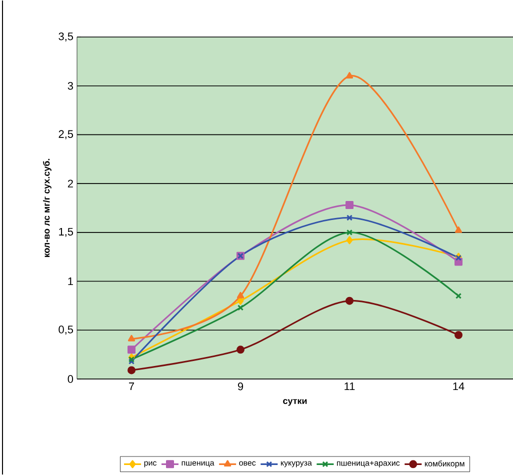 This screenshot has width=513, height=475. I want to click on x-tick-label: 14, so click(458, 386).